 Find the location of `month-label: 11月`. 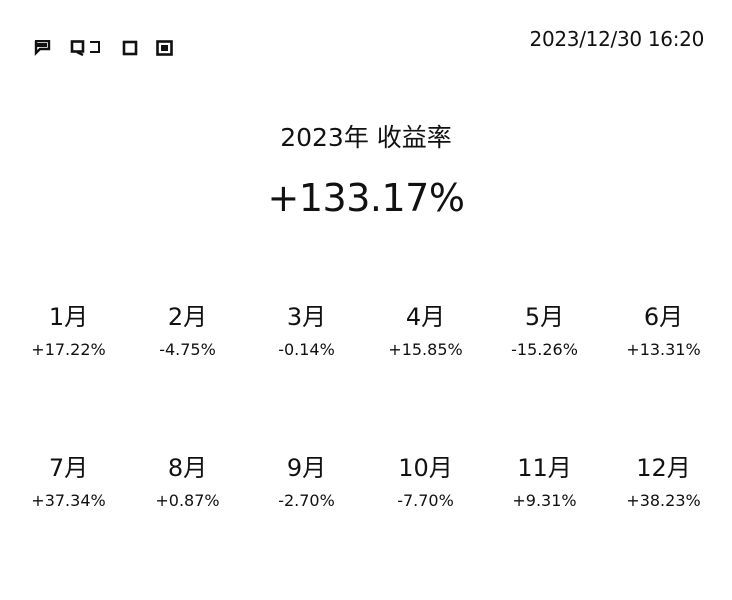

month-label: 11月 is located at coordinates (544, 468).